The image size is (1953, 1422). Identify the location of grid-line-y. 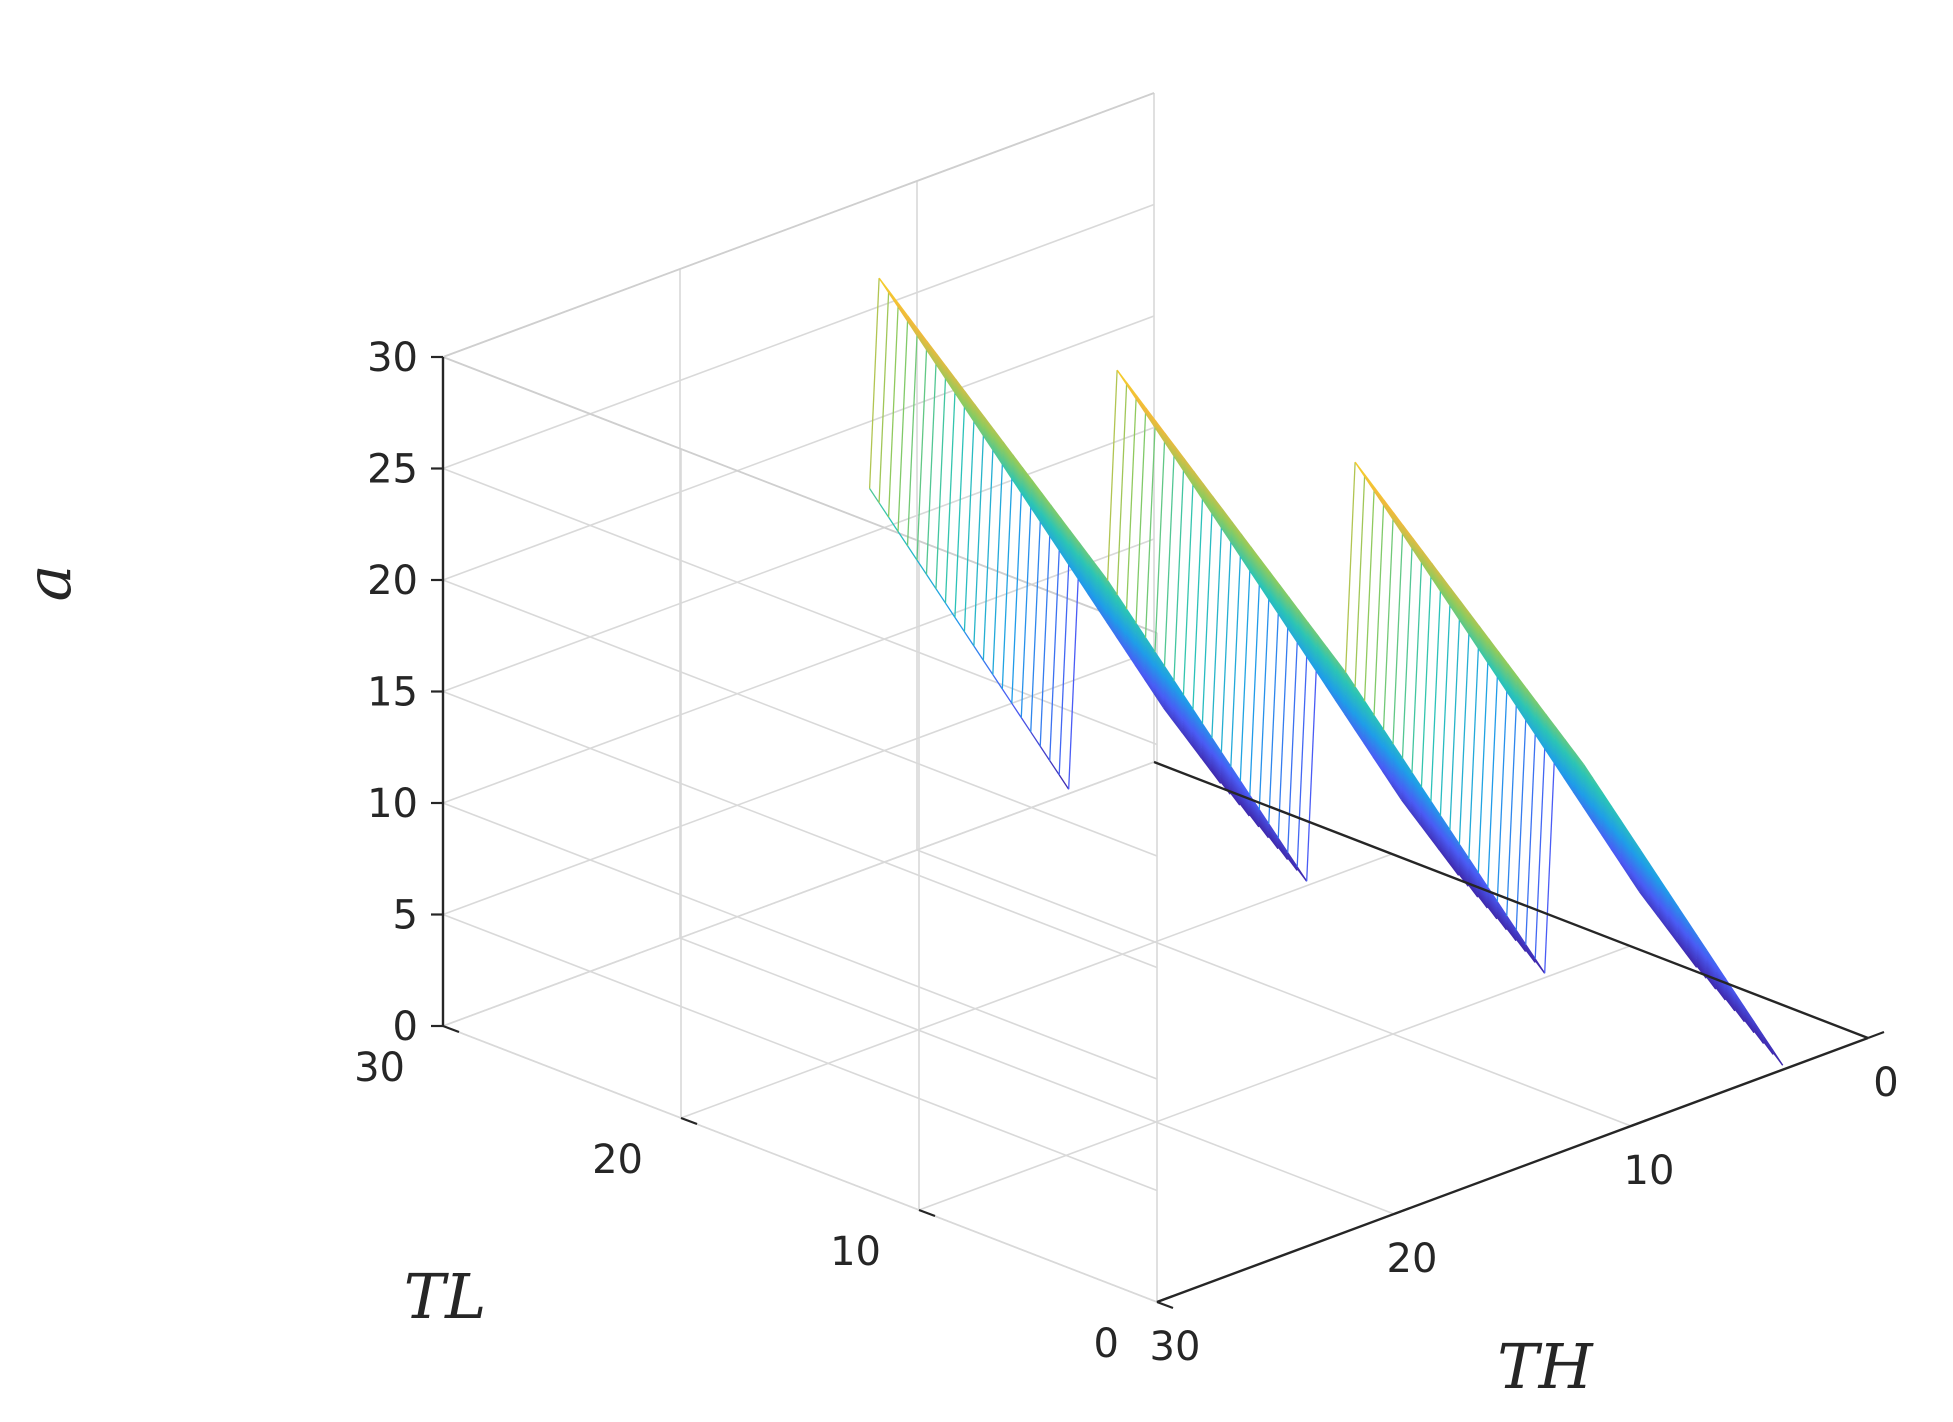
(1036, 986).